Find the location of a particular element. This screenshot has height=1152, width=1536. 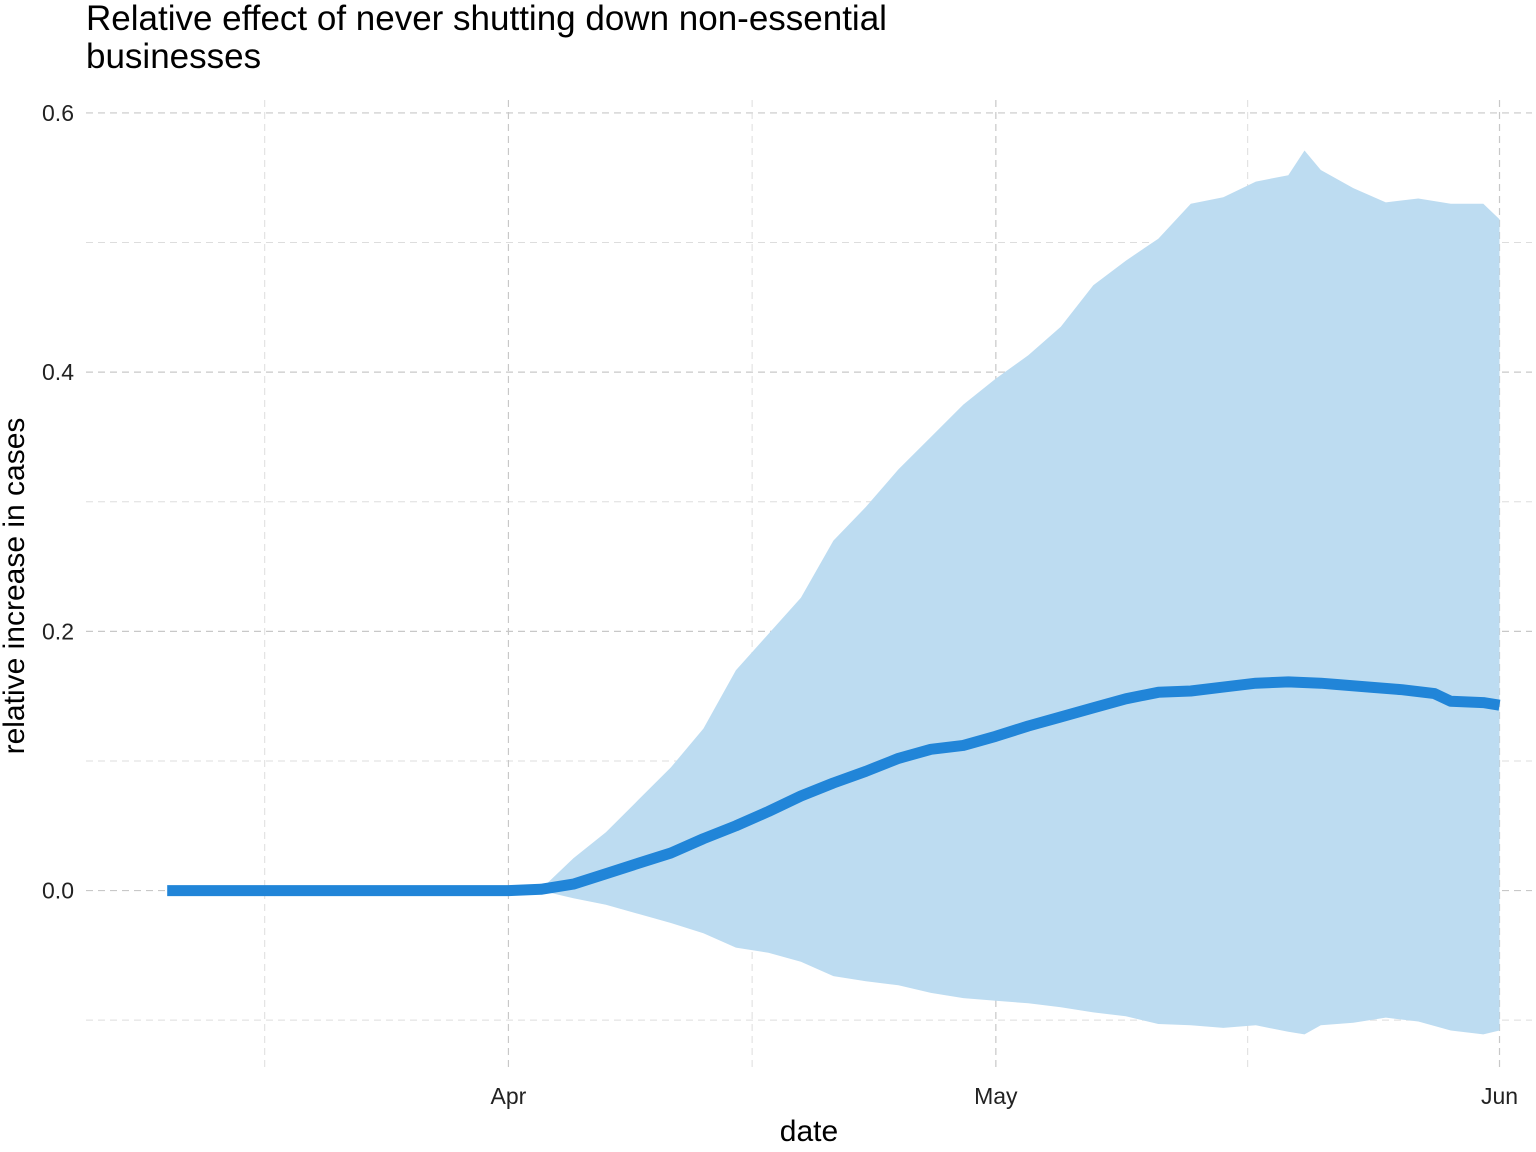

x-tick-label: Jun is located at coordinates (1499, 1096).